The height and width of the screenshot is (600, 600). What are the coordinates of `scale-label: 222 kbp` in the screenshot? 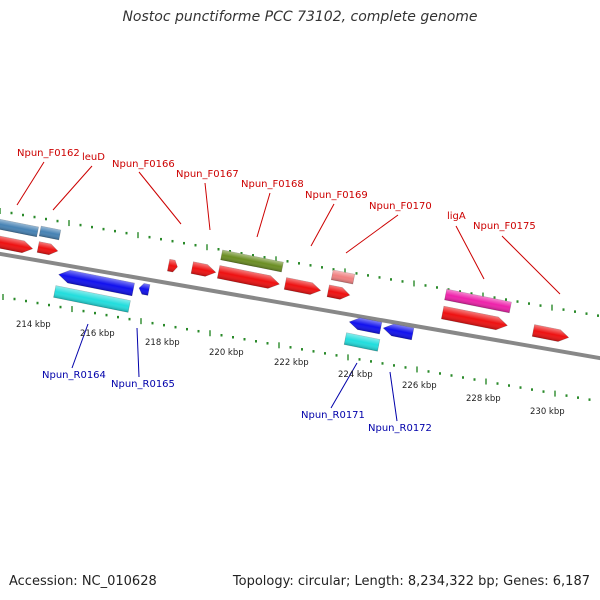 It's located at (291, 363).